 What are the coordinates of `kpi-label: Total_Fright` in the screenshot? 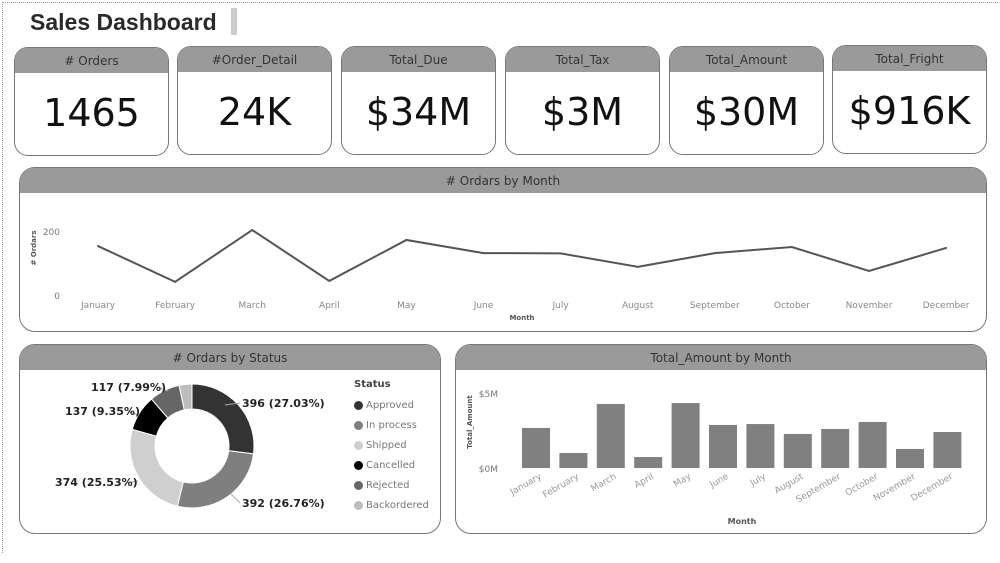 It's located at (909, 58).